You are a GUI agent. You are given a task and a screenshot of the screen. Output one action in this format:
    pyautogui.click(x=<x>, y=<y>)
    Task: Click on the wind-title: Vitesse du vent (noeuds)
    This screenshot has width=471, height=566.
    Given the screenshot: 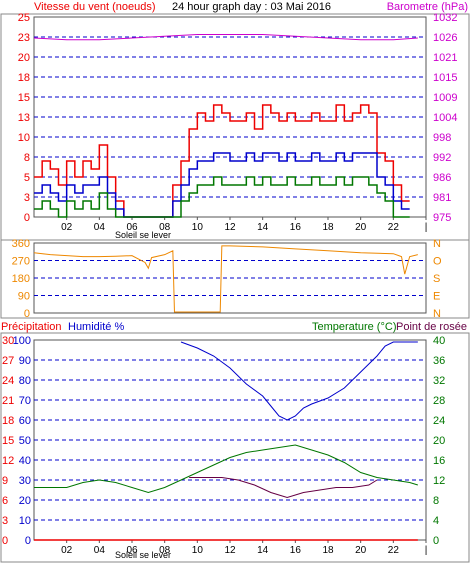 What is the action you would take?
    pyautogui.click(x=94, y=7)
    